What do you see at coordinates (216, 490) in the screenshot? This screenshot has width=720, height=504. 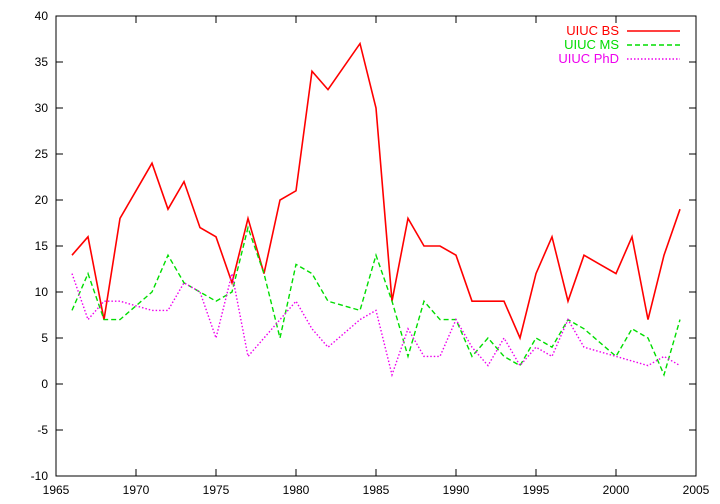 I see `x-tick-label: 1975` at bounding box center [216, 490].